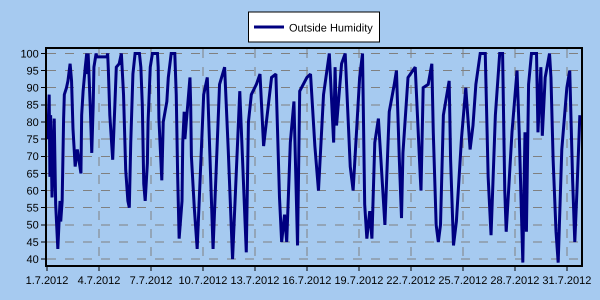 This screenshot has height=300, width=600. I want to click on y-tick-label: 90, so click(32, 88).